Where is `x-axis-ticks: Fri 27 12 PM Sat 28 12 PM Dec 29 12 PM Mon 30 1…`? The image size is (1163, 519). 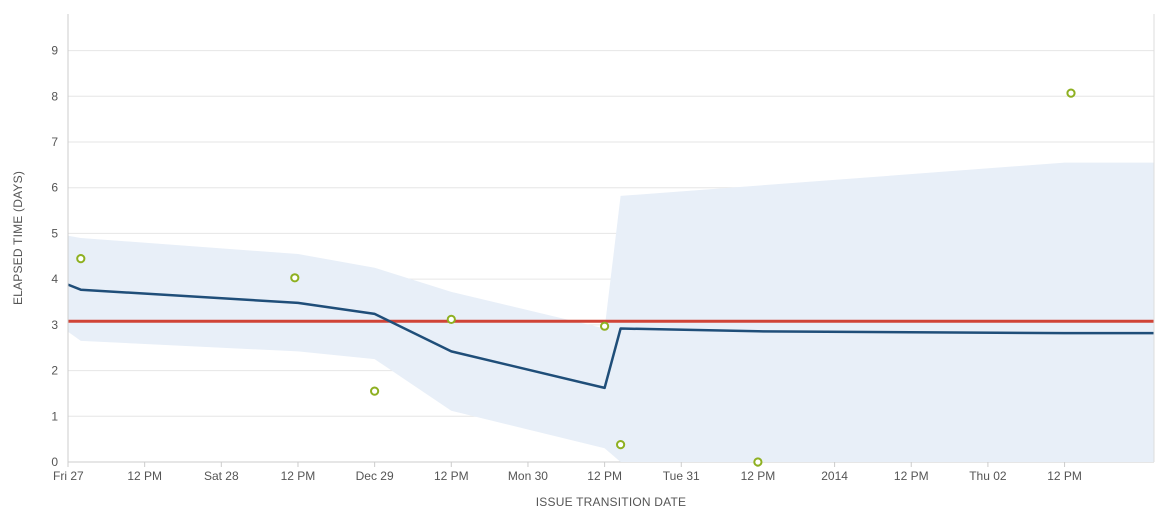 x-axis-ticks: Fri 27 12 PM Sat 28 12 PM Dec 29 12 PM Mon 30 1… is located at coordinates (567, 476).